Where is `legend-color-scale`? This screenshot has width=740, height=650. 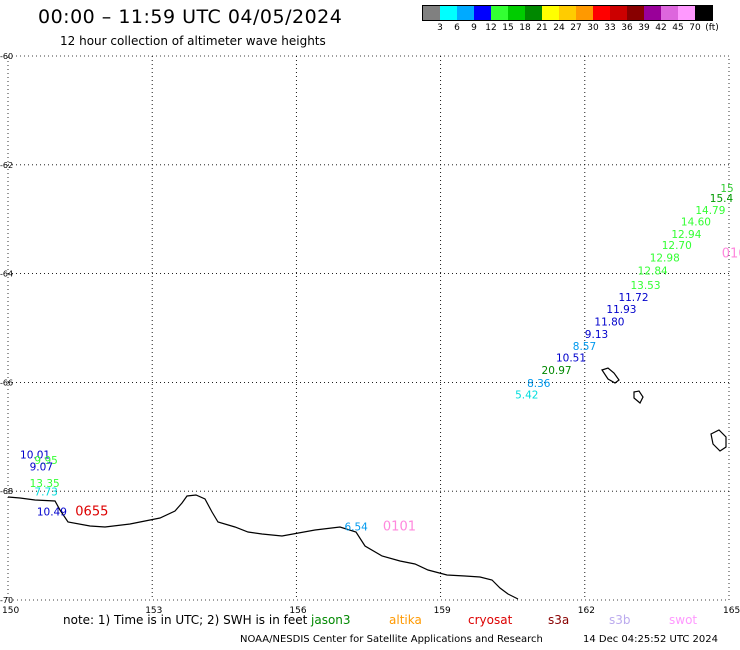 legend-color-scale is located at coordinates (567, 13).